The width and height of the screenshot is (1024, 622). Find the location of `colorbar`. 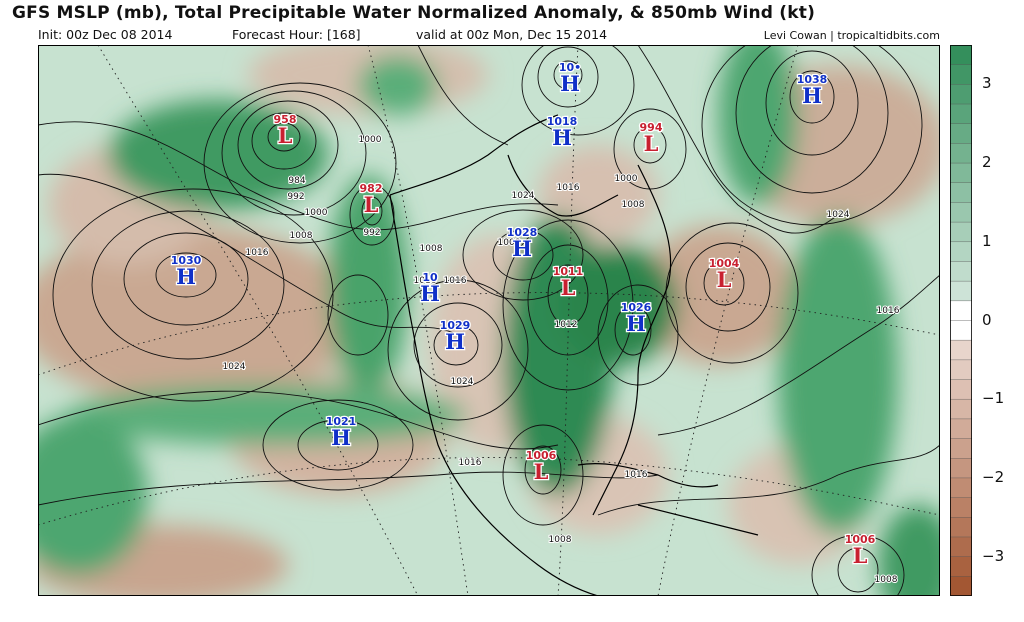

colorbar is located at coordinates (961, 320).